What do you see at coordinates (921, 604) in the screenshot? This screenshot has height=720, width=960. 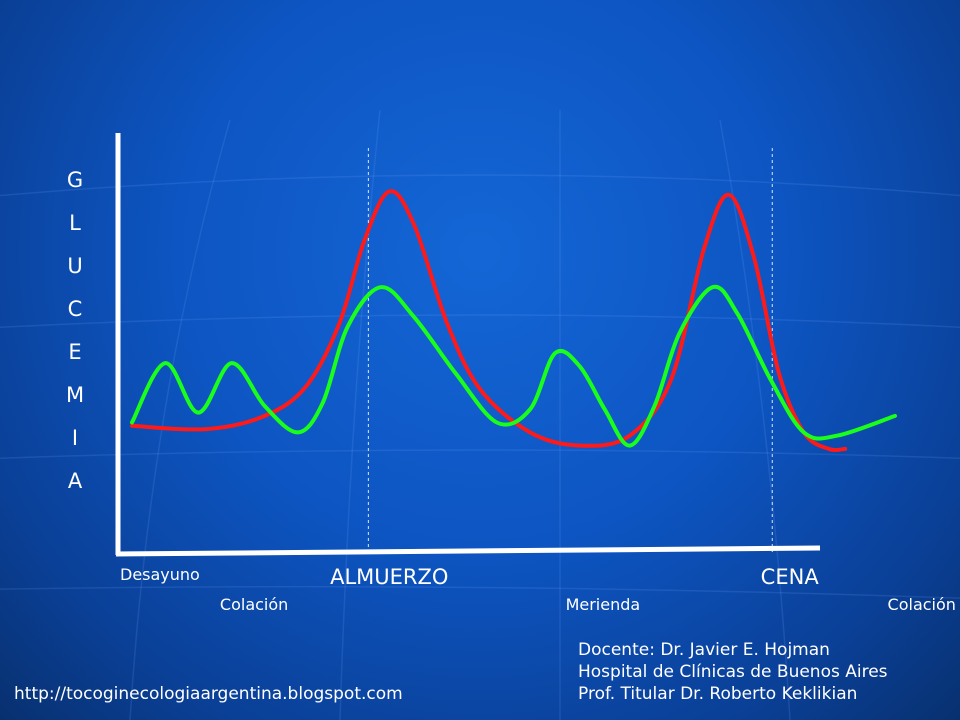 I see `meal-label-colacion2: Colación` at bounding box center [921, 604].